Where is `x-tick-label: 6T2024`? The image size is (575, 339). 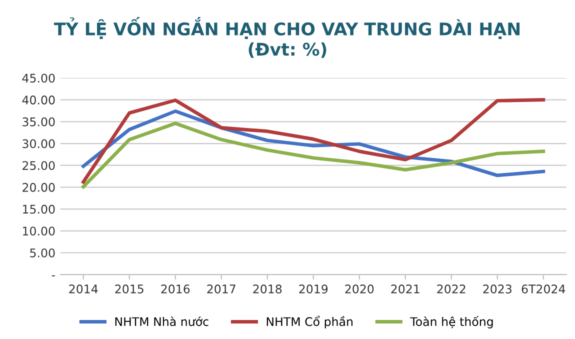 x-tick-label: 6T2024 is located at coordinates (544, 289).